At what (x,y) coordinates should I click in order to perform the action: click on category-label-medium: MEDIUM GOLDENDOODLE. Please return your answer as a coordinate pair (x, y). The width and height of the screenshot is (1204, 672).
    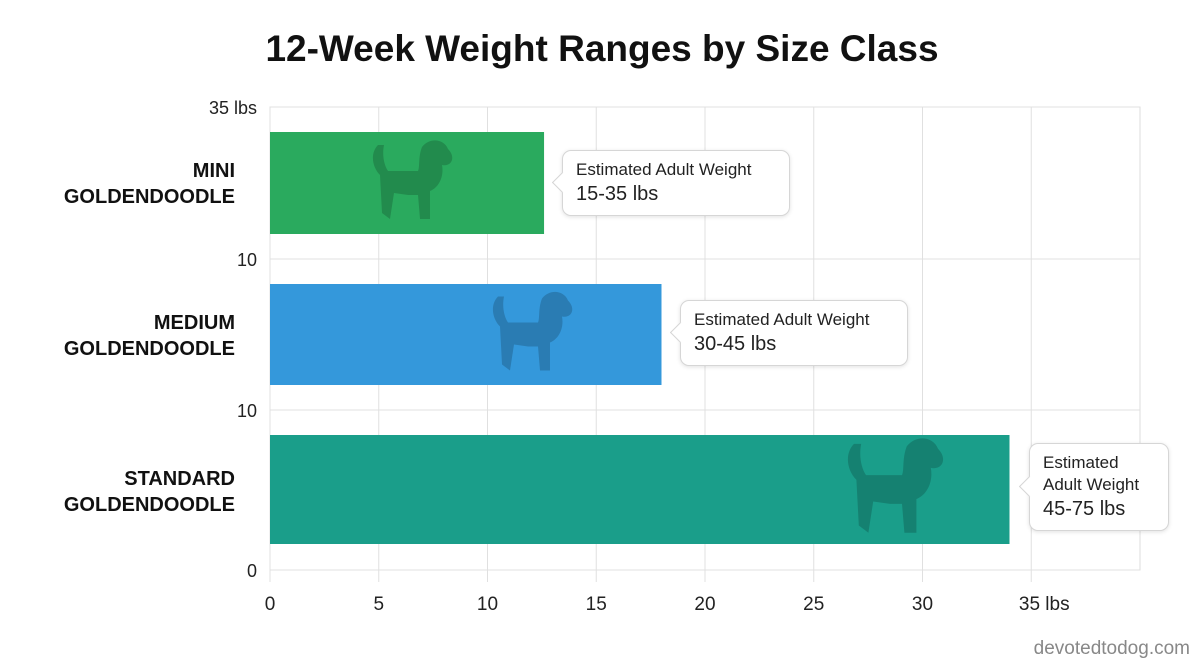
    Looking at the image, I should click on (149, 336).